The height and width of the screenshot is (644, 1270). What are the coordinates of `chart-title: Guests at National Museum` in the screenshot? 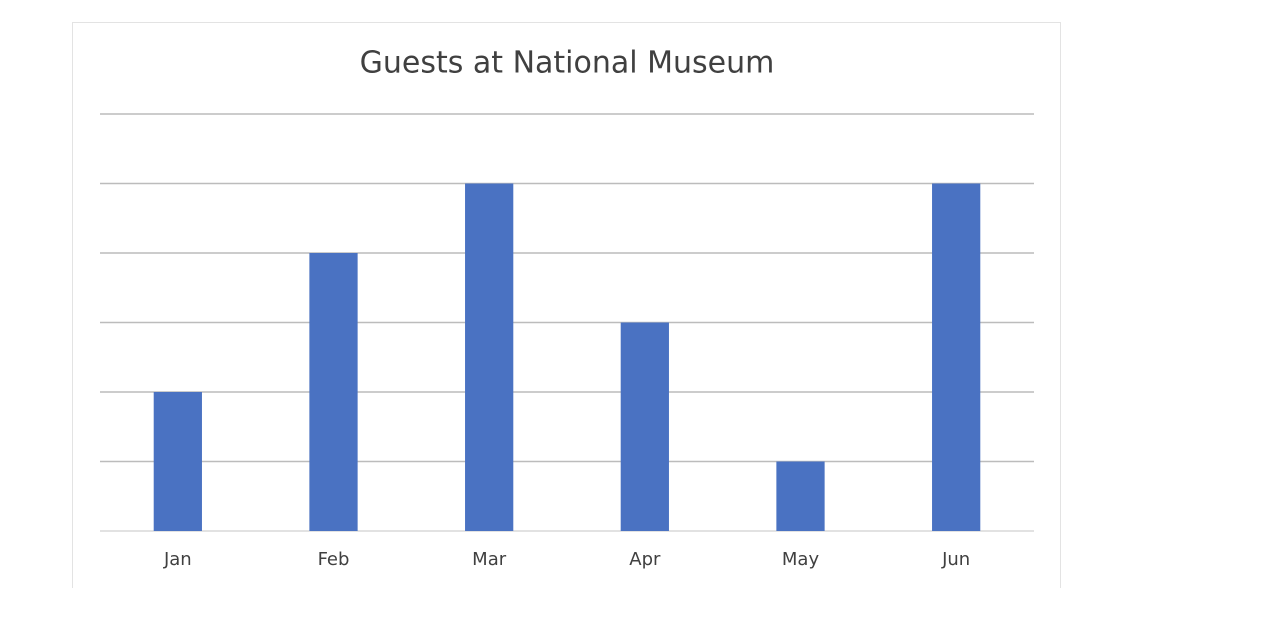 It's located at (567, 63).